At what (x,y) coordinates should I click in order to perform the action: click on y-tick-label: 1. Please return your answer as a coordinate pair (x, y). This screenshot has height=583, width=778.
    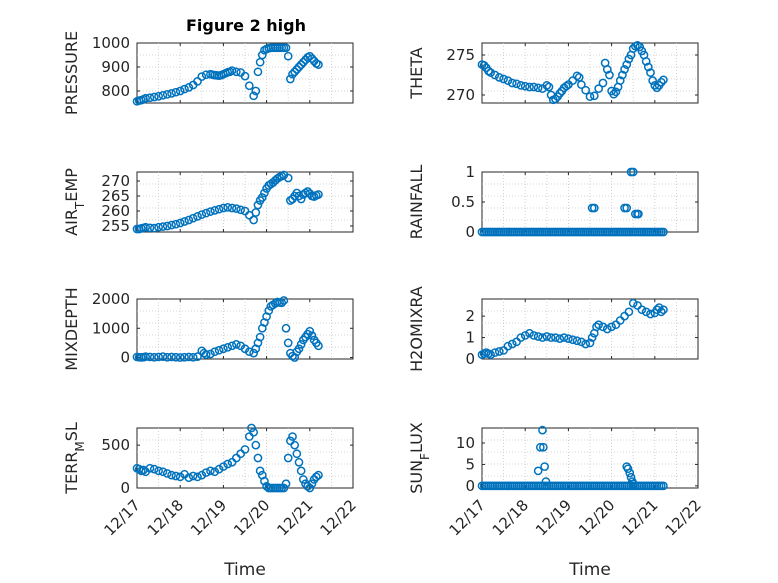
    Looking at the image, I should click on (470, 172).